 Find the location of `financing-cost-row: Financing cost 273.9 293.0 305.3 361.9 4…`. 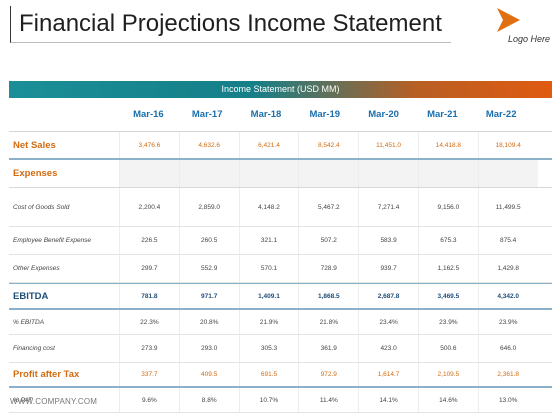

financing-cost-row: Financing cost 273.9 293.0 305.3 361.9 4… is located at coordinates (280, 349).